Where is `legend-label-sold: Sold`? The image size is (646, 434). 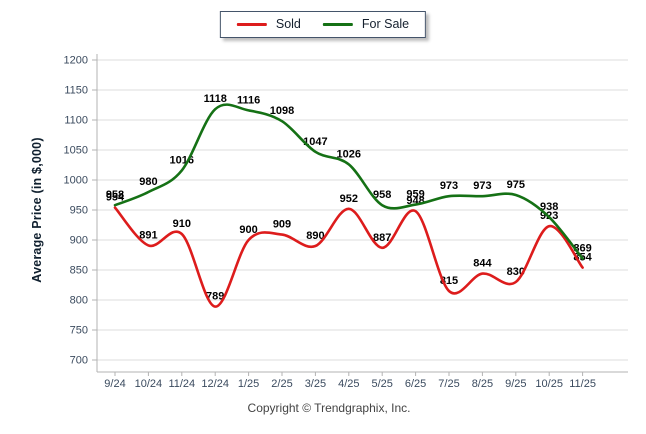
legend-label-sold: Sold is located at coordinates (288, 24).